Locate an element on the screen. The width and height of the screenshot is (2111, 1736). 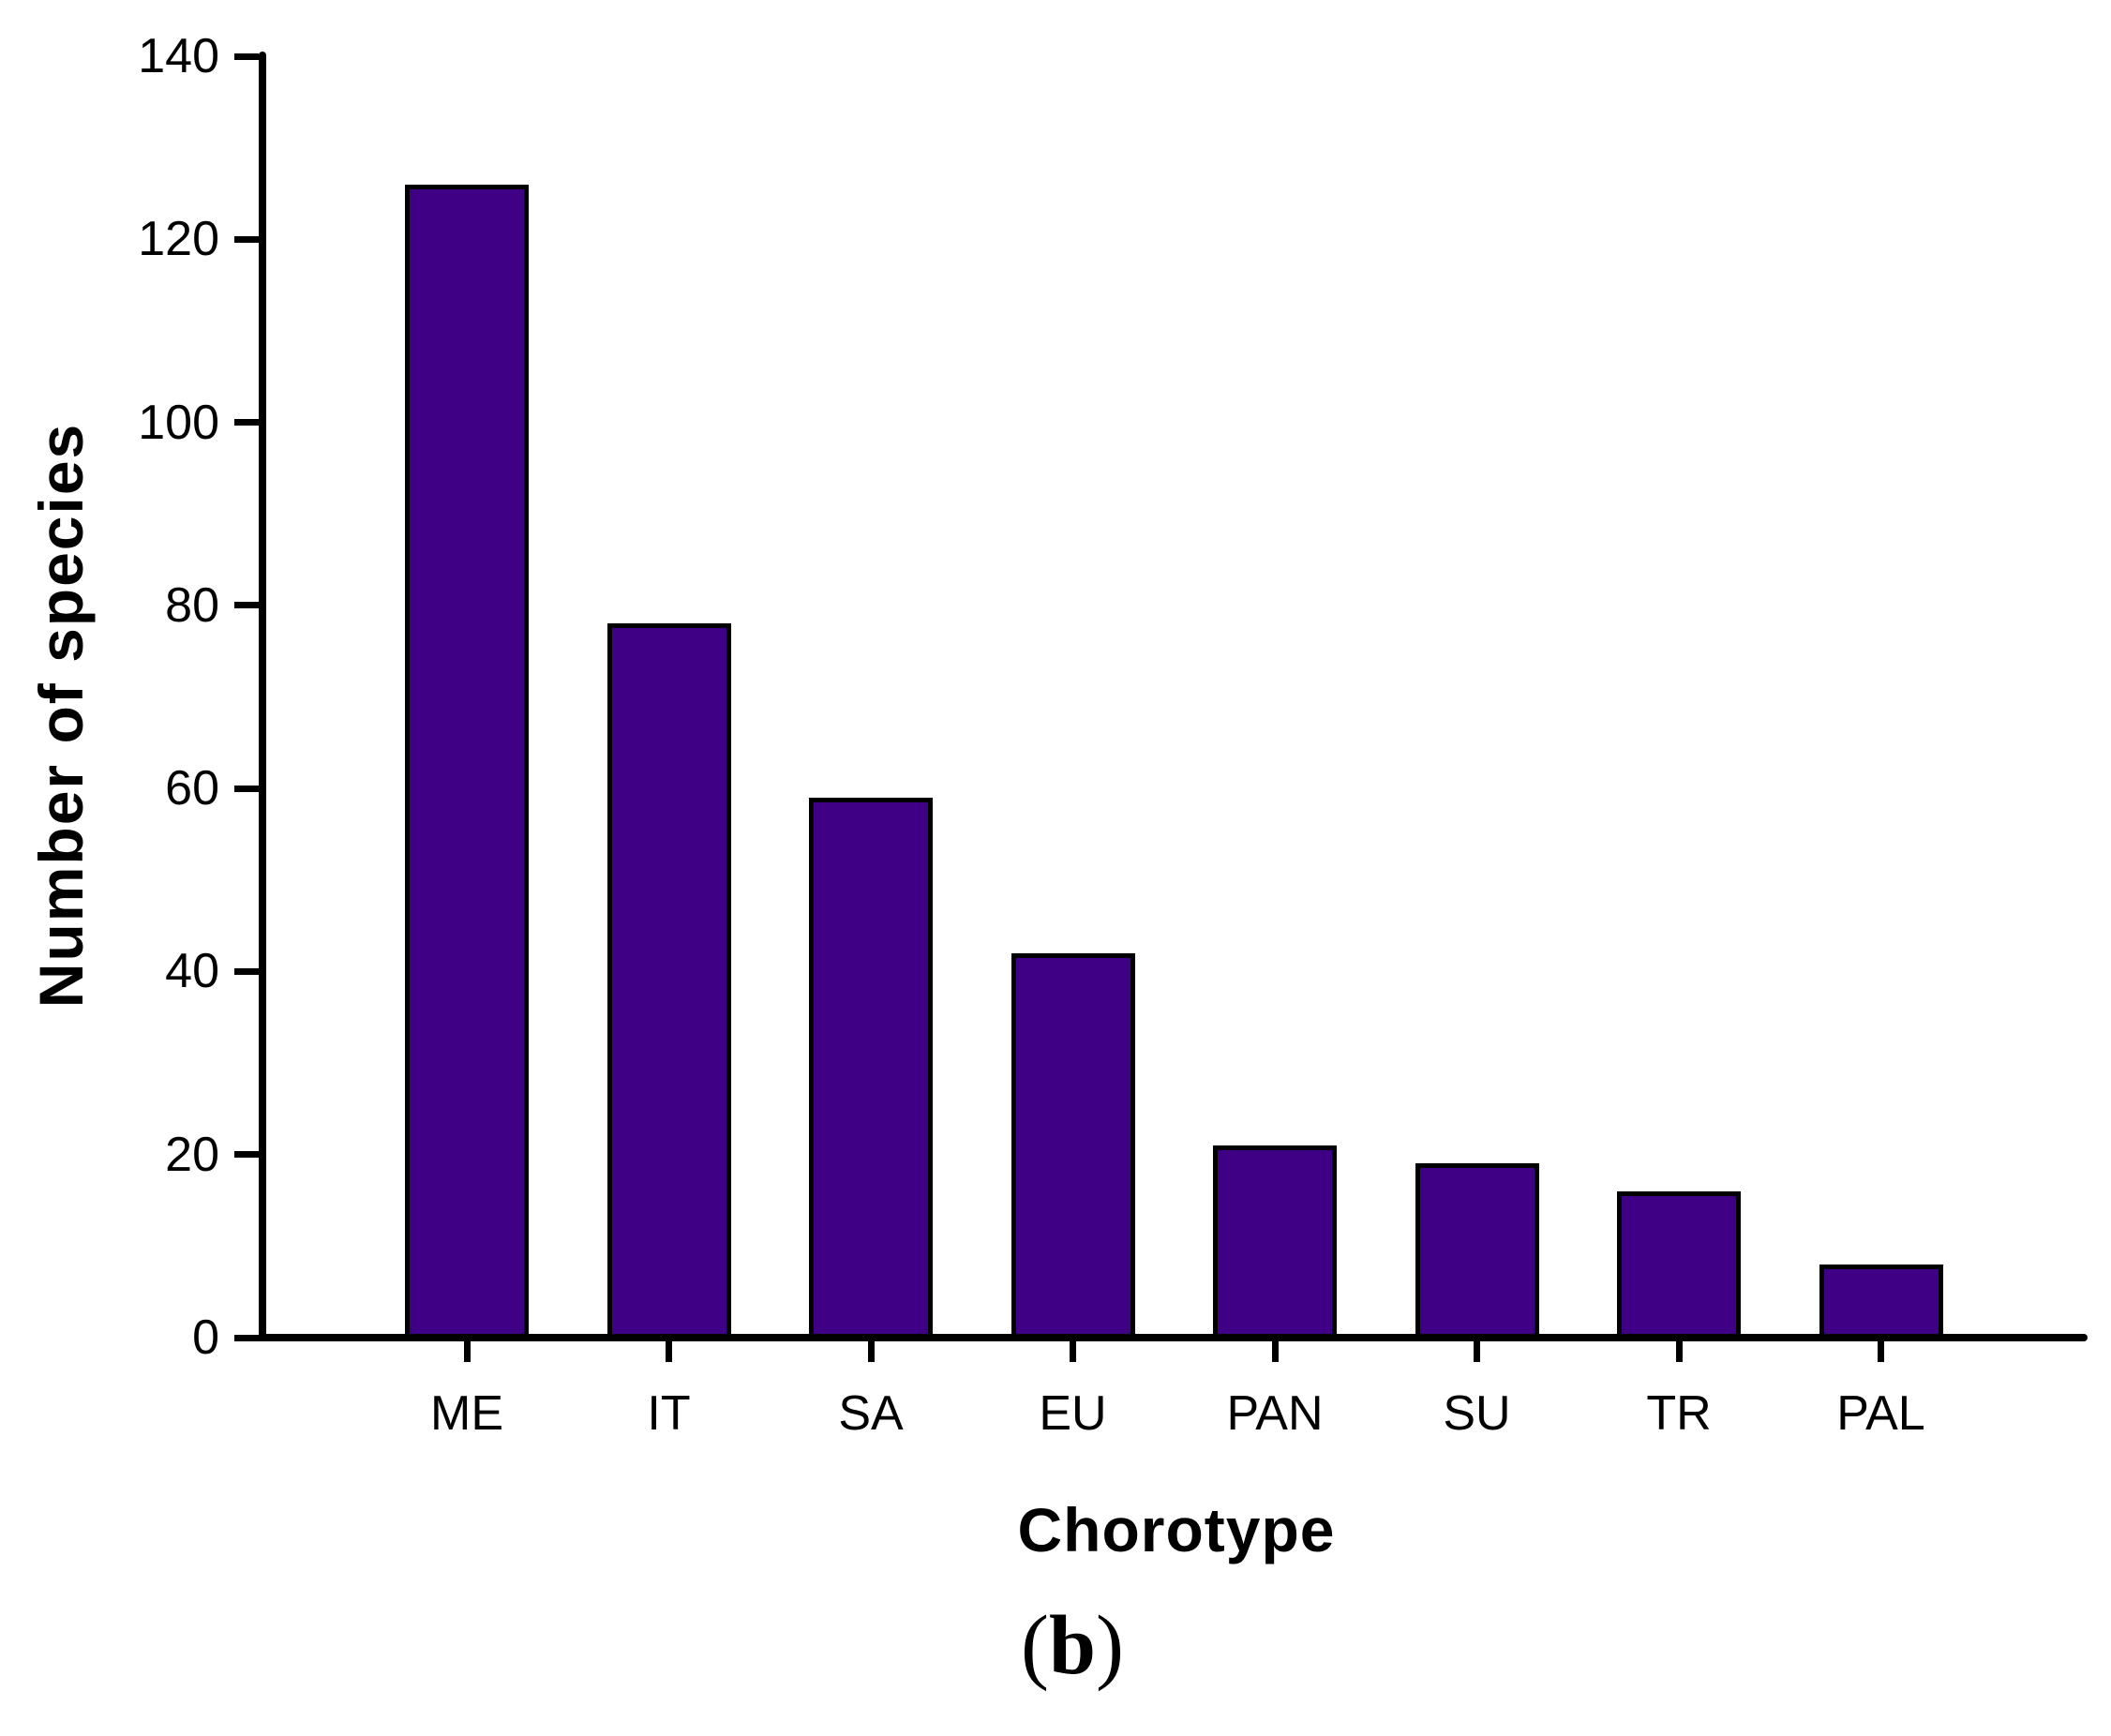
caption-letter: b is located at coordinates (1072, 1645).